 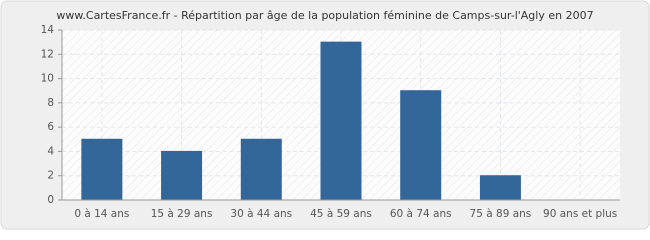 What do you see at coordinates (261, 214) in the screenshot?
I see `x-tick-label: 30 à 44 ans` at bounding box center [261, 214].